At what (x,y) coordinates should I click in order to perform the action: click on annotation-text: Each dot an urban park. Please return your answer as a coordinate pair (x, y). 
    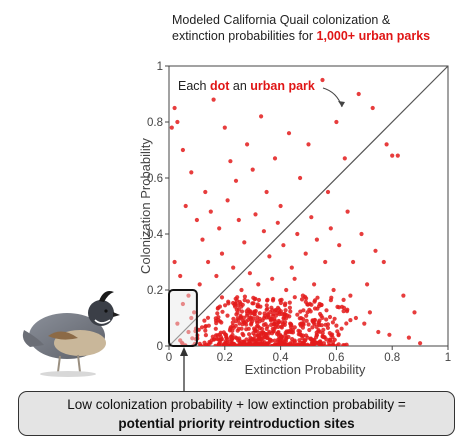
    Looking at the image, I should click on (246, 86).